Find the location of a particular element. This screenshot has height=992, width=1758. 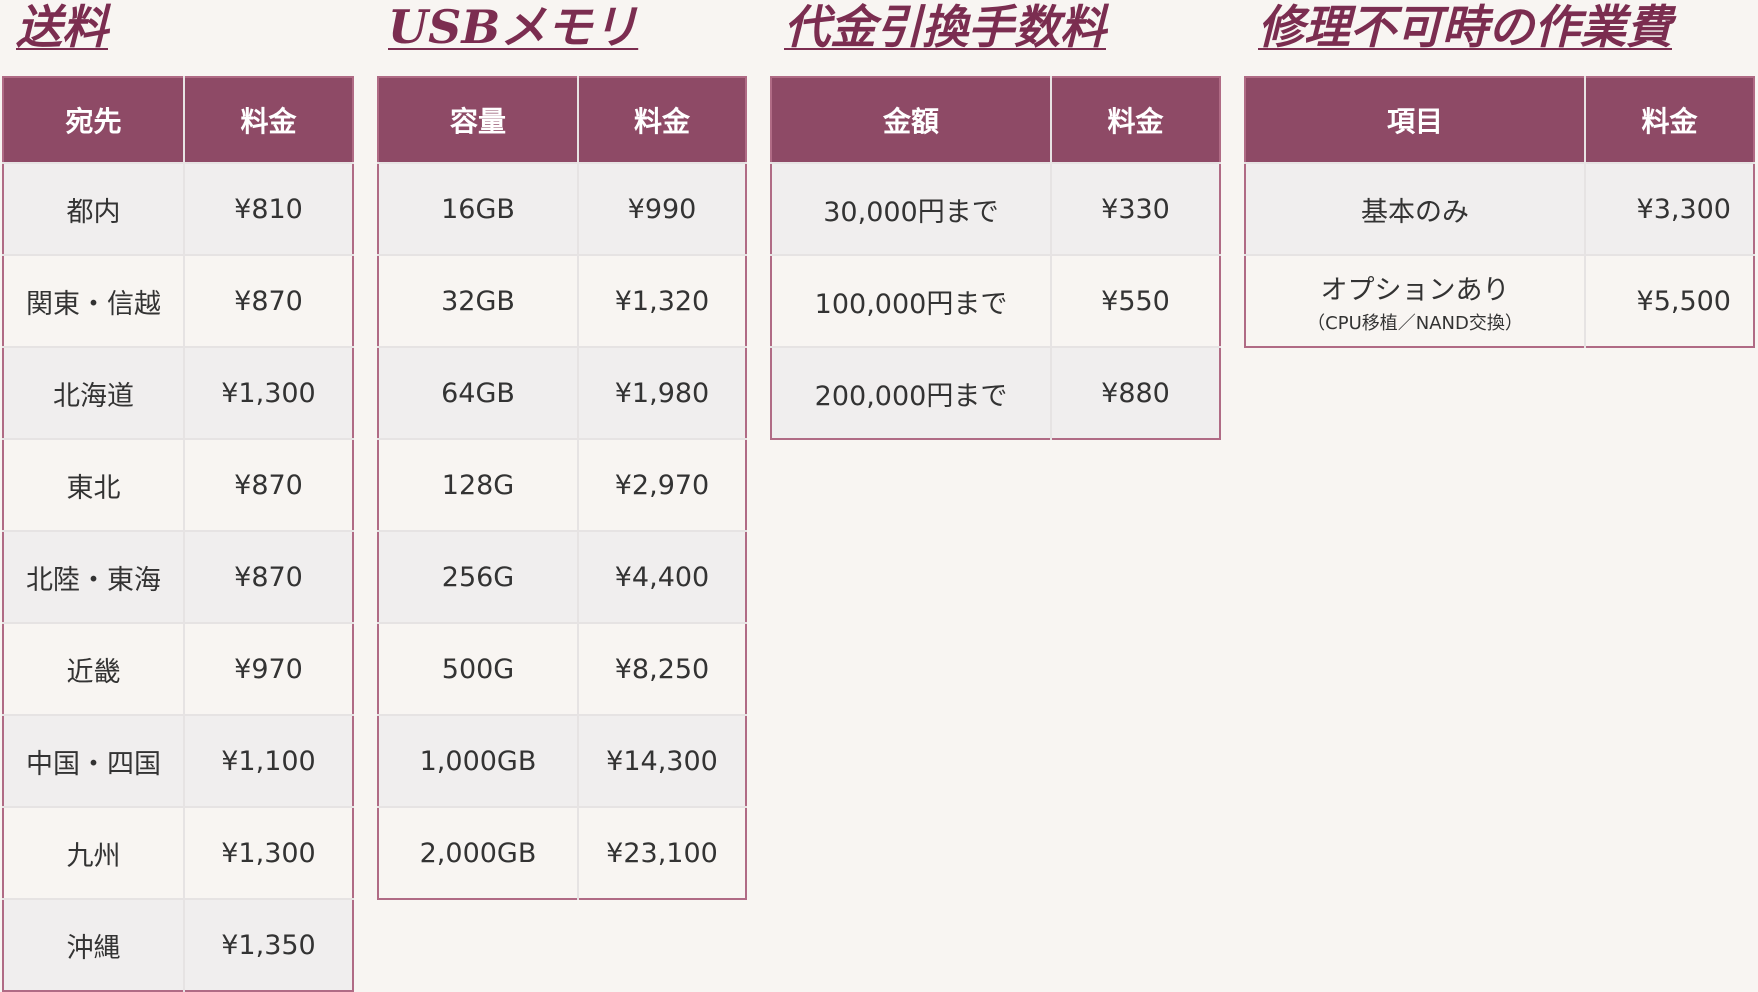

table-row: 1,000GB ¥14,300 is located at coordinates (562, 760).